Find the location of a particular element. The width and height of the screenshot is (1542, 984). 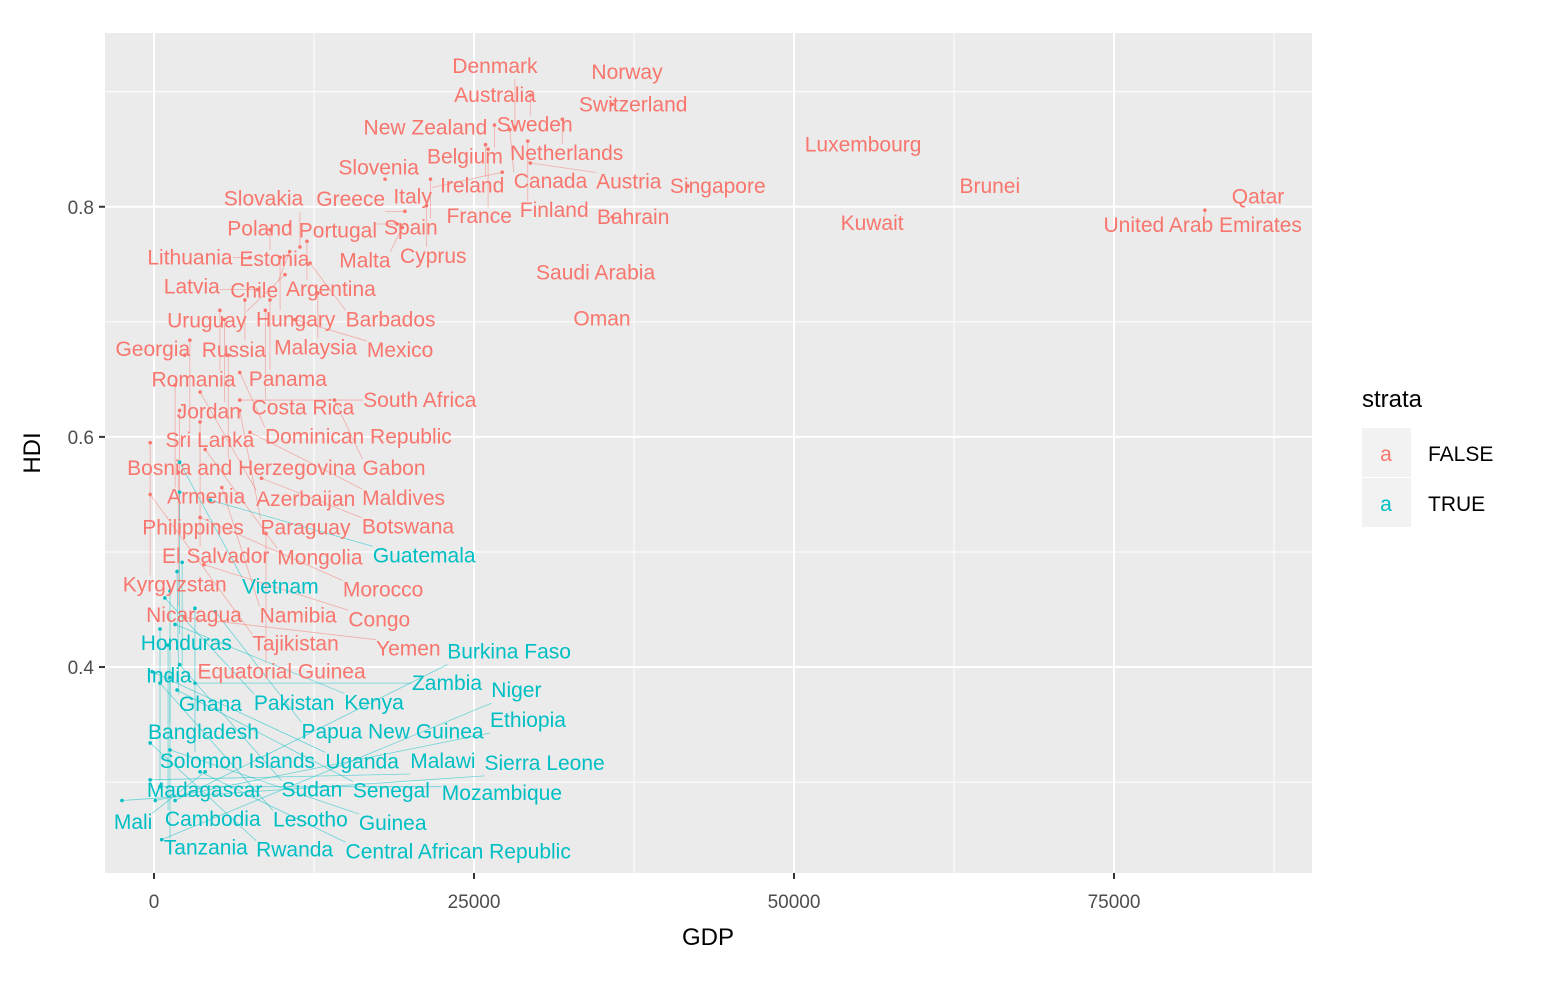

point-label: Bahrain is located at coordinates (633, 217).